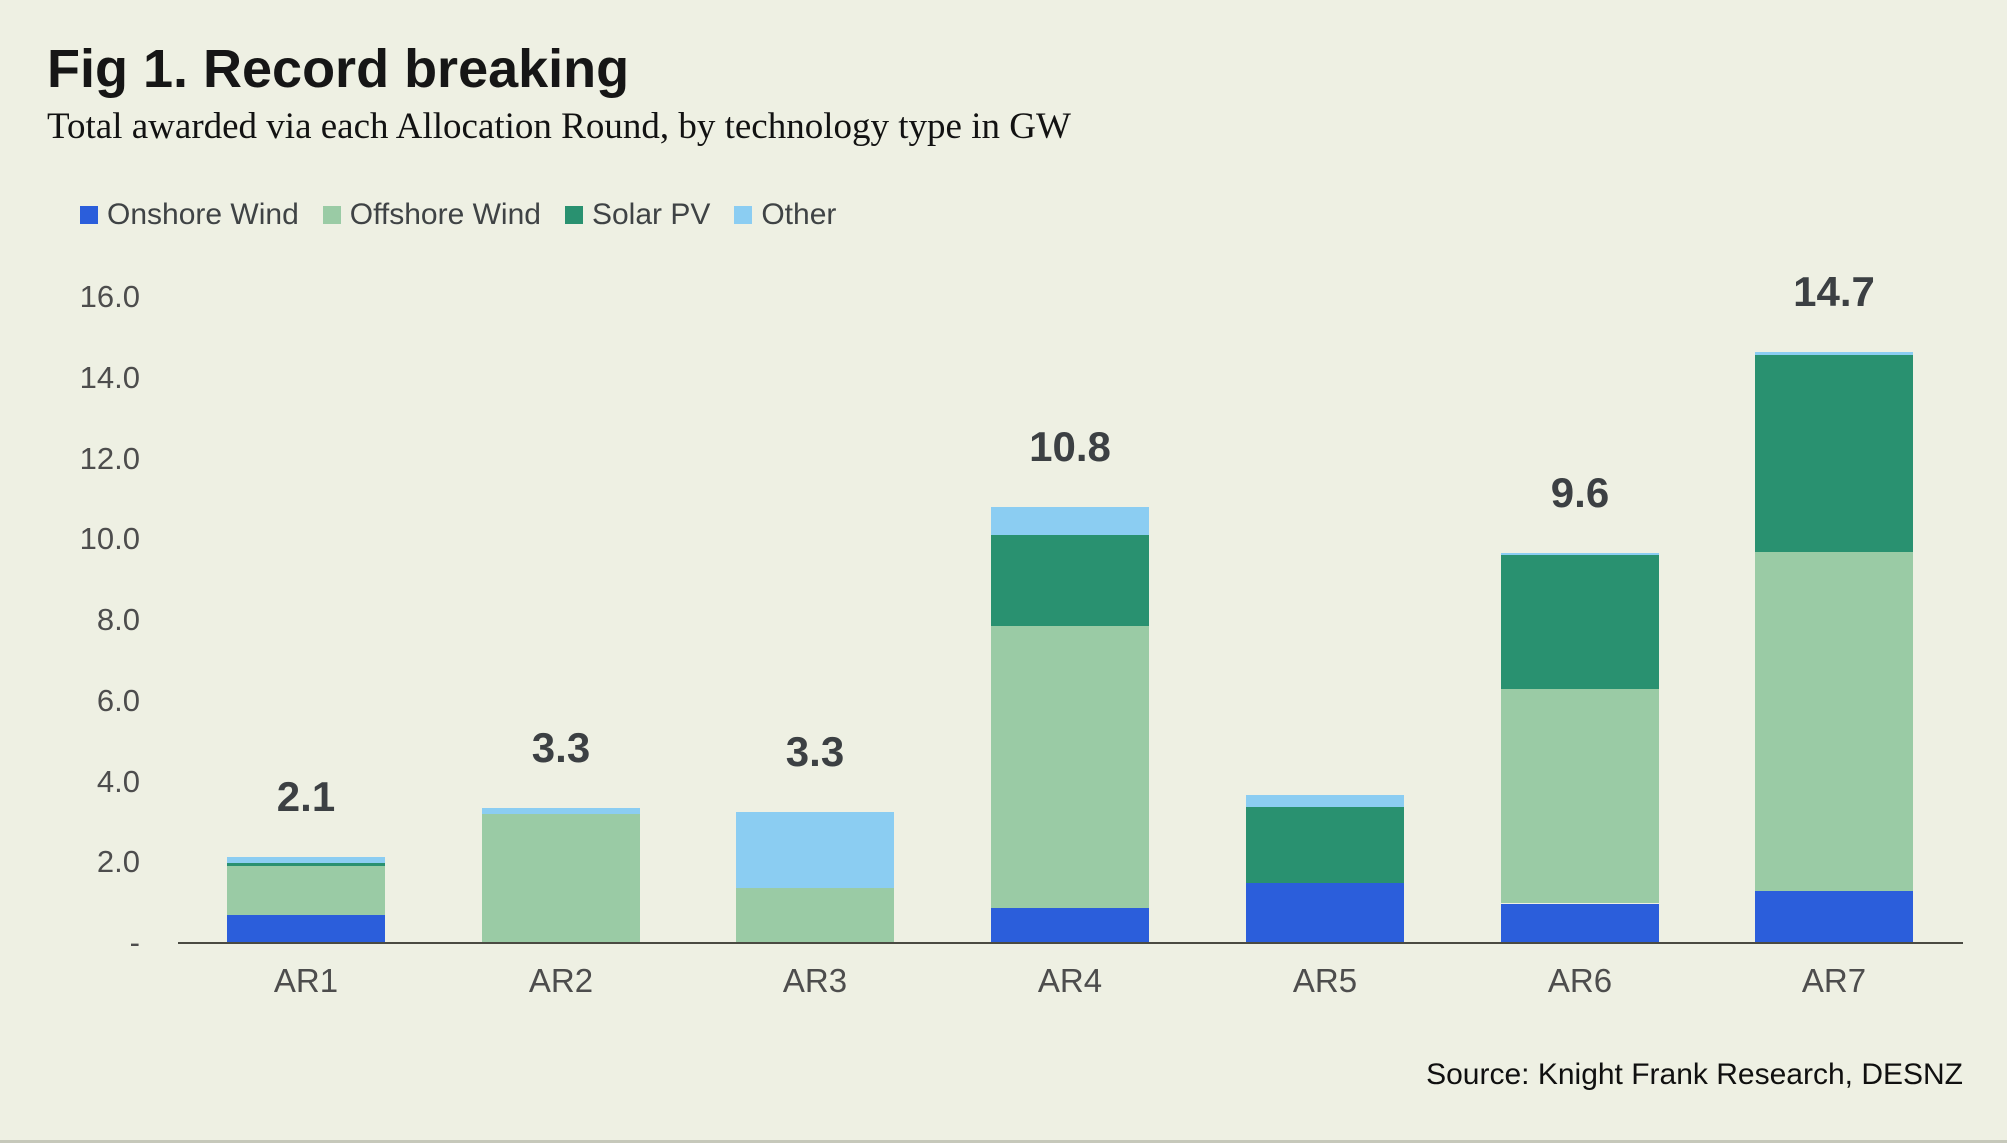  Describe the element at coordinates (1325, 845) in the screenshot. I see `bar-segment-solar-pv-ar5` at that location.